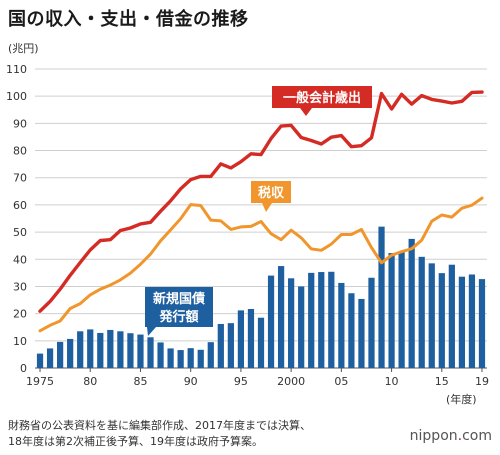 This screenshot has height=455, width=500. What do you see at coordinates (261, 342) in the screenshot?
I see `bond-bar-1997` at bounding box center [261, 342].